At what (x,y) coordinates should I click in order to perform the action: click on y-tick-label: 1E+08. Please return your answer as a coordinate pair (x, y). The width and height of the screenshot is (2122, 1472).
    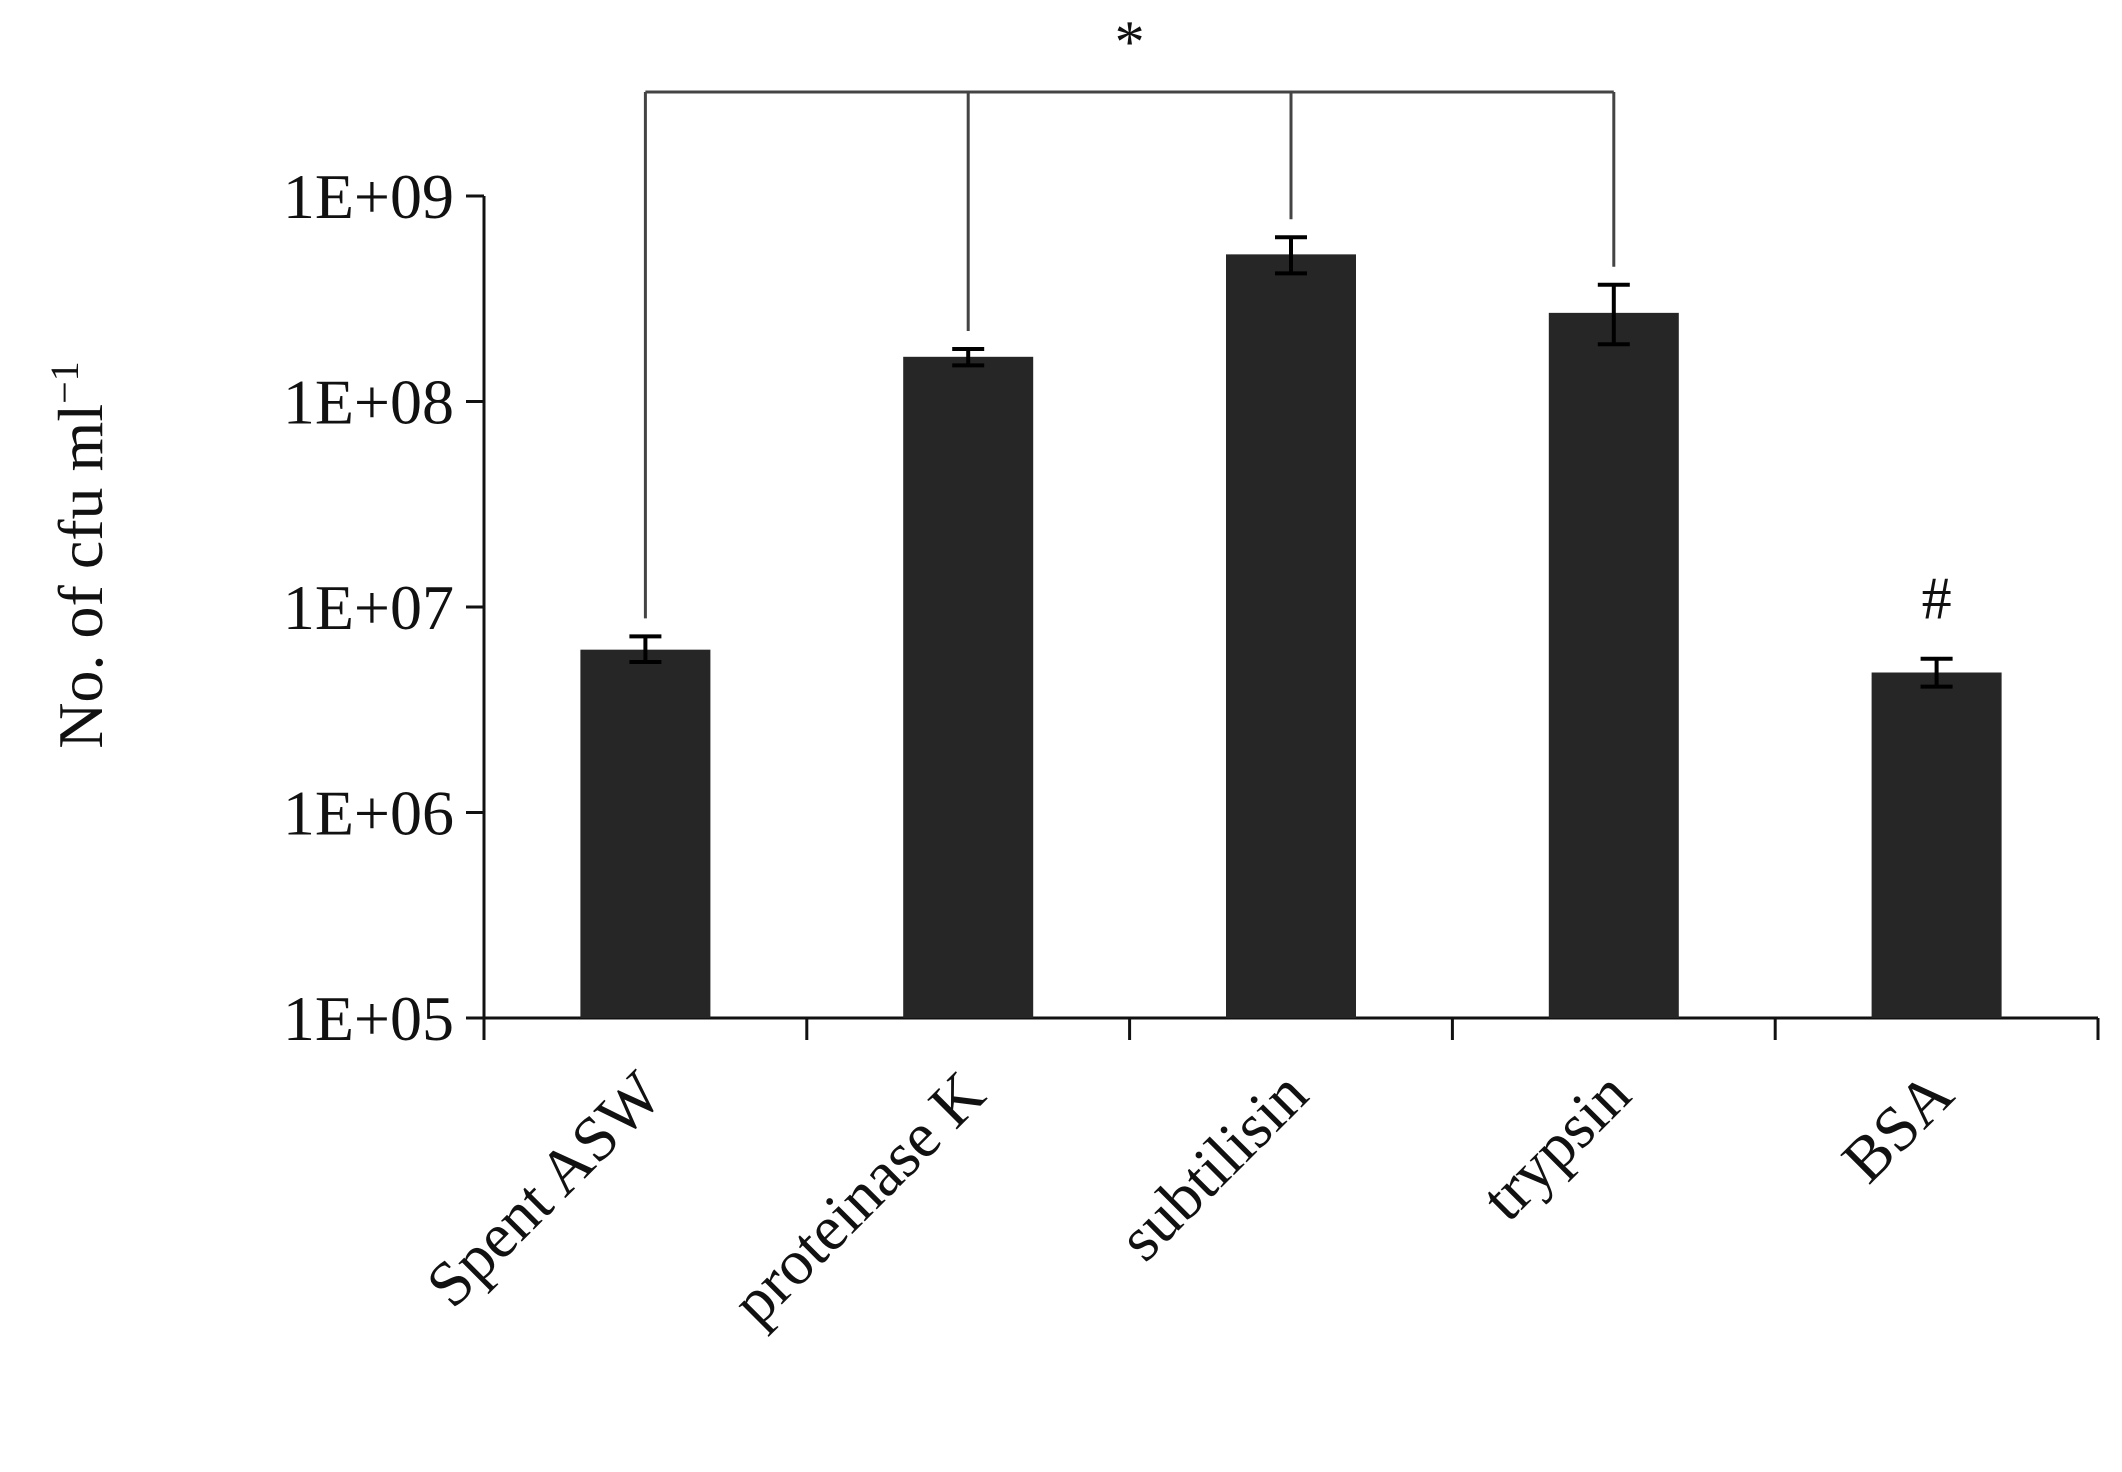
    Looking at the image, I should click on (368, 402).